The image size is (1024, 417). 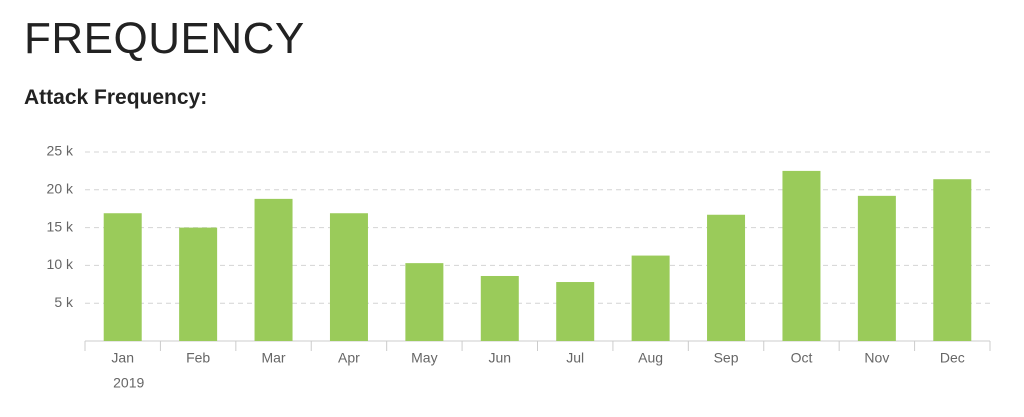 I want to click on y-tick-label: 20 k, so click(x=60, y=189).